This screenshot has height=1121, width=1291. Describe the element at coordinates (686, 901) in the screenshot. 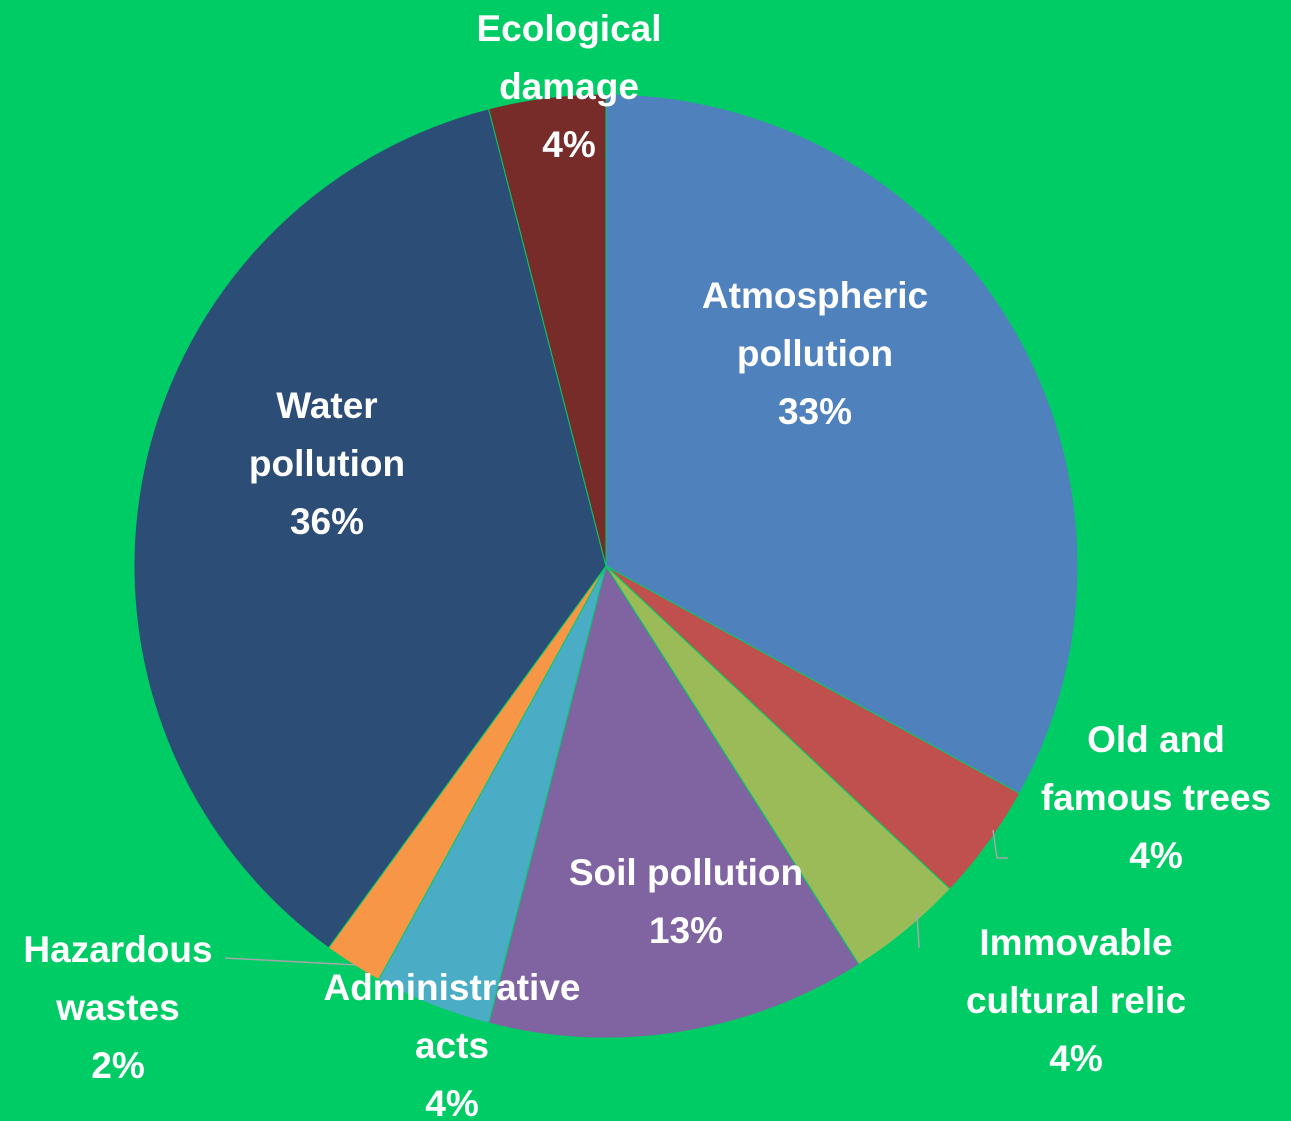

I see `slice-label-3: Soil pollution 13%` at that location.